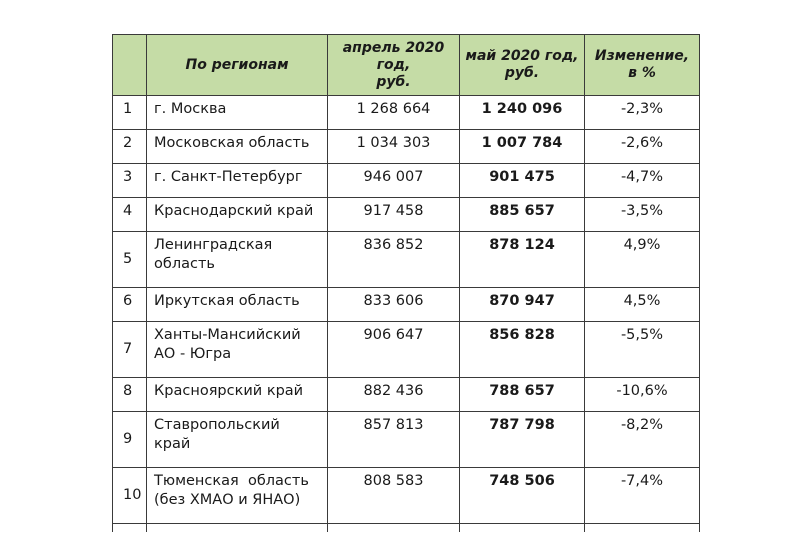 The image size is (800, 535). Describe the element at coordinates (522, 180) in the screenshot. I see `may-value: 901 475` at that location.